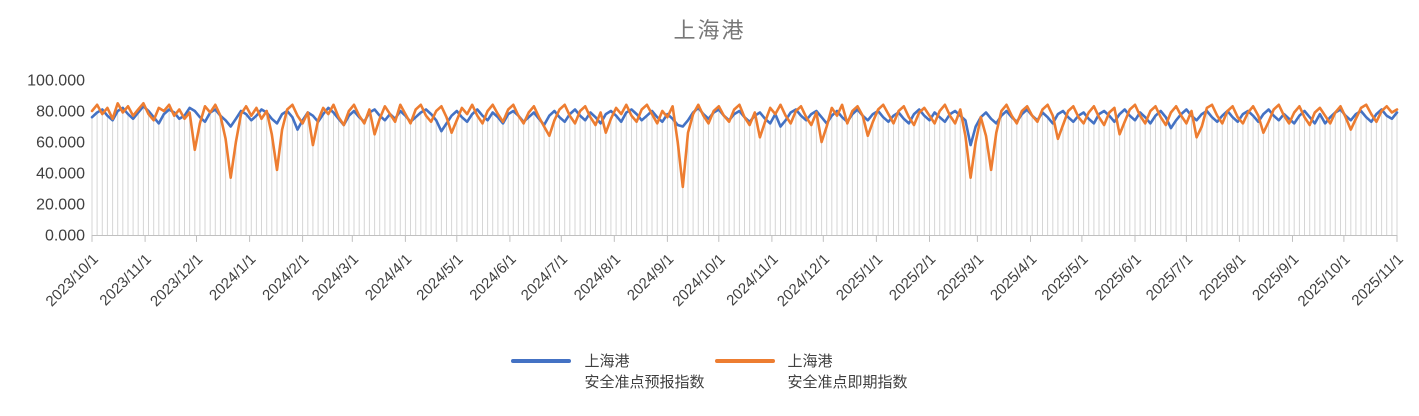  Describe the element at coordinates (1275, 277) in the screenshot. I see `x-axis-label: 2025/9/1` at that location.